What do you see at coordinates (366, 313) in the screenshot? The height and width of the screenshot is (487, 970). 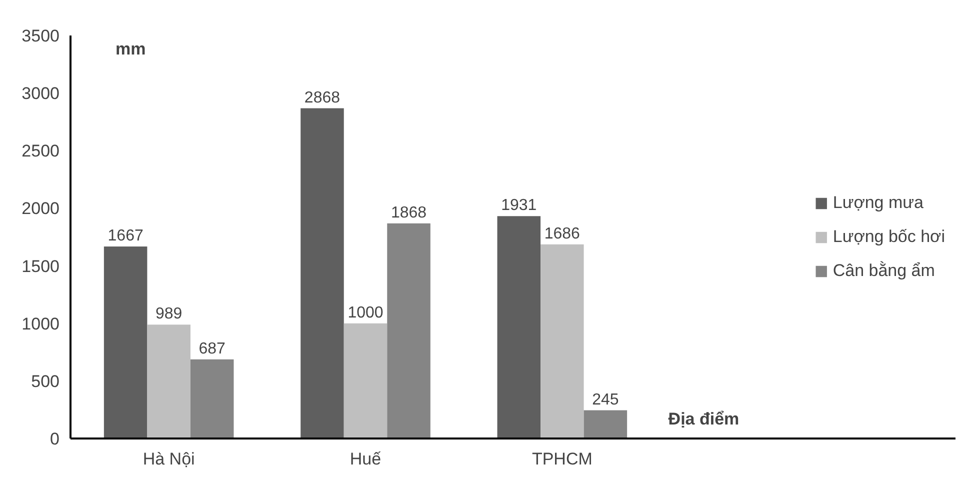 I see `data-label: 1000` at bounding box center [366, 313].